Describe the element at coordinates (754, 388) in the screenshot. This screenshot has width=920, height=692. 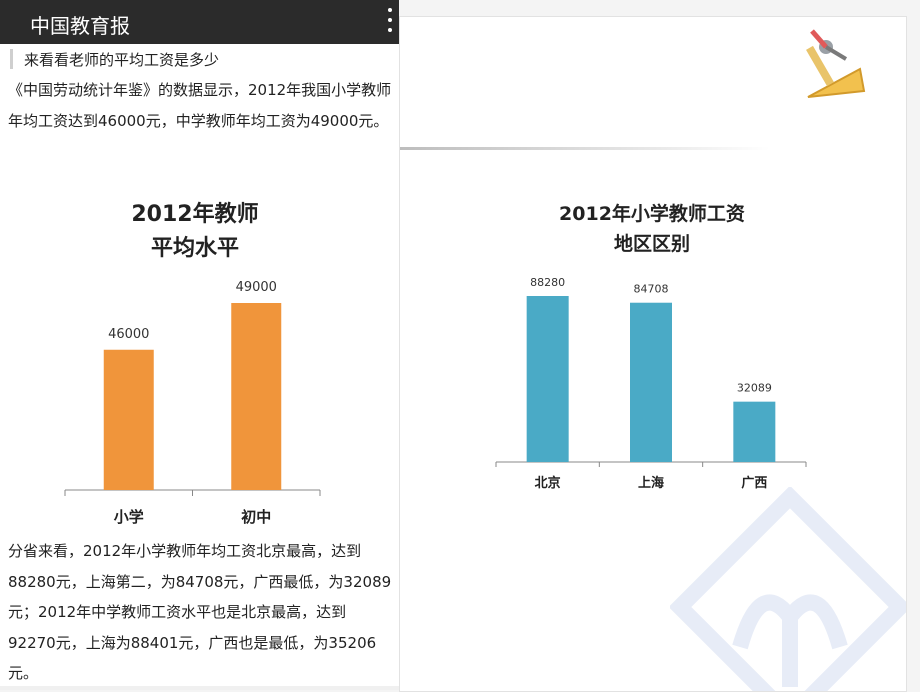
I see `data-label: 32089` at that location.